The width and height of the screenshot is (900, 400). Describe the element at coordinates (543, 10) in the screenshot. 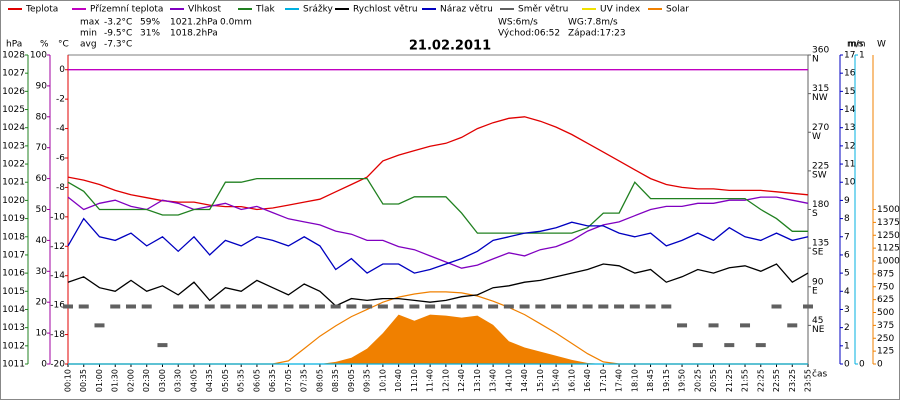

I see `legend-label: Směr větru` at that location.